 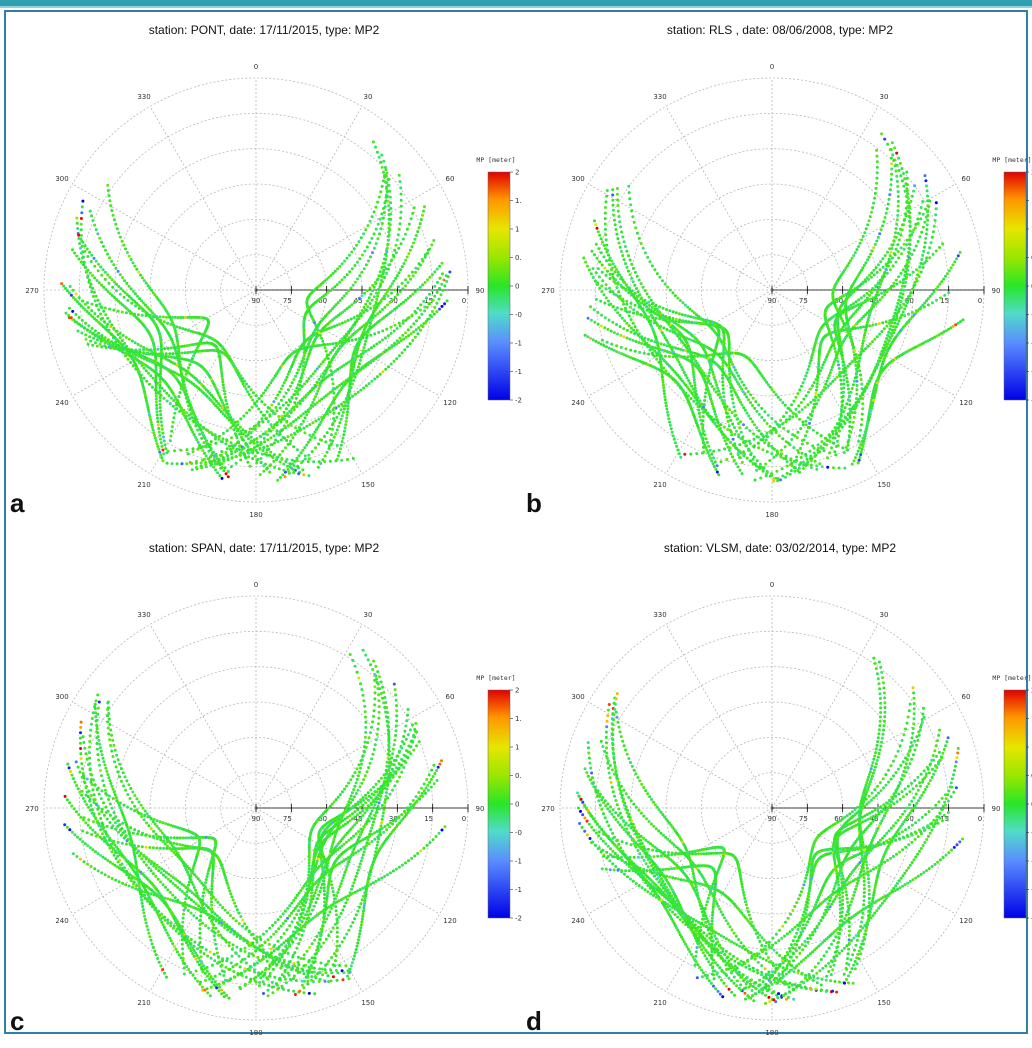 What do you see at coordinates (516, 7) in the screenshot?
I see `slide-top-bar-accent` at bounding box center [516, 7].